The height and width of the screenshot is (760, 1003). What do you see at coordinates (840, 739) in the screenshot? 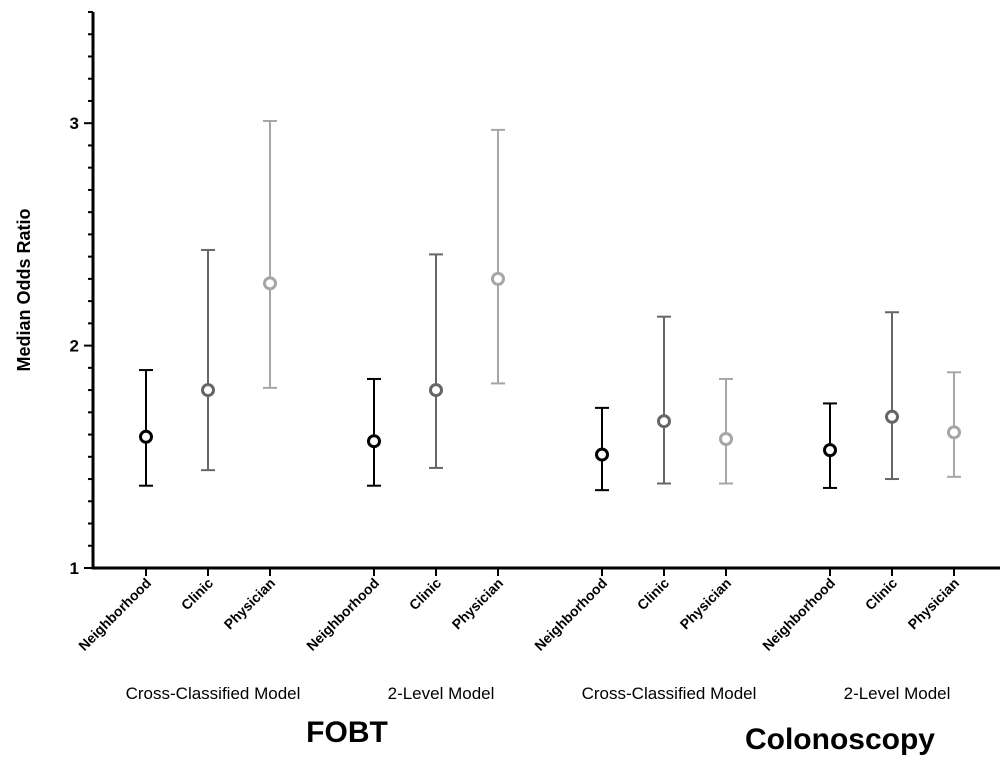
I see `outcome-label-colonoscopy: Colonoscopy` at bounding box center [840, 739].